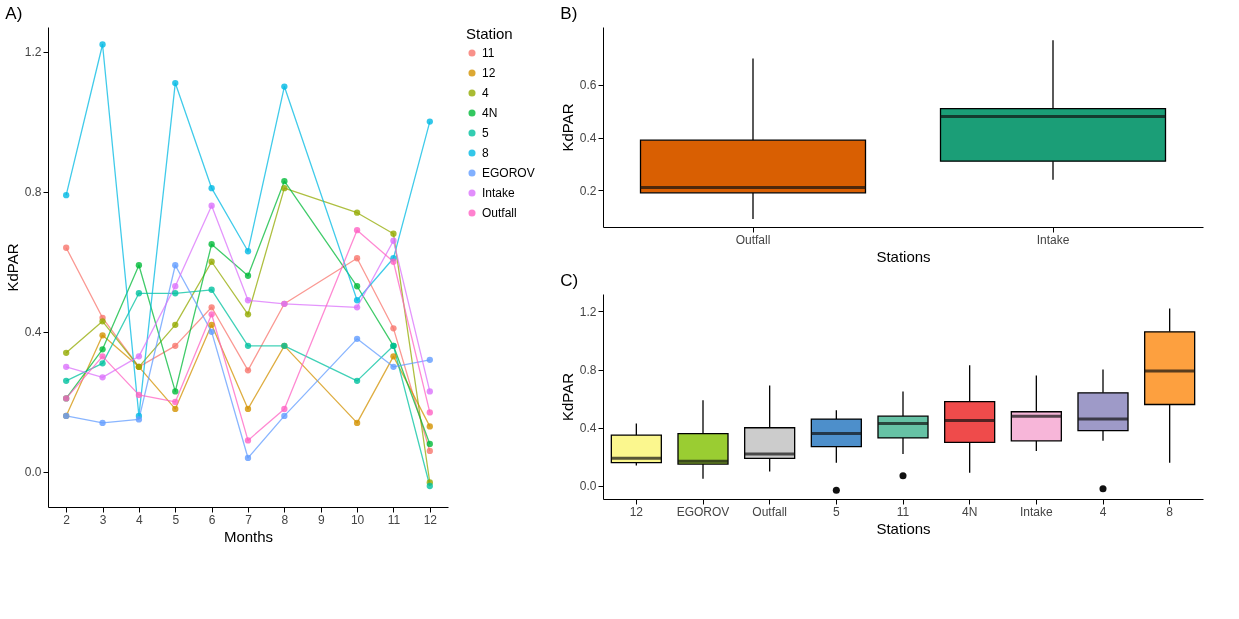  What do you see at coordinates (770, 511) in the screenshot?
I see `x-tick-label: Outfall` at bounding box center [770, 511].